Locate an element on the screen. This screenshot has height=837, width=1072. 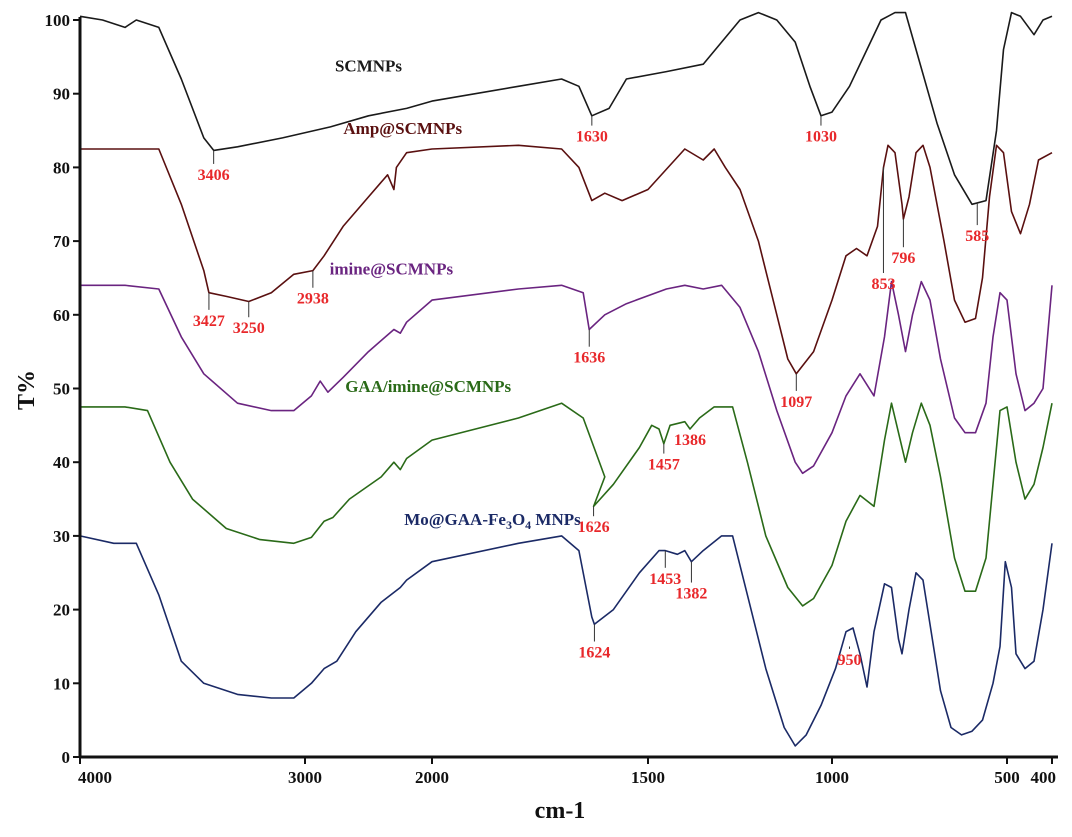
peak-label-1636: 1636 is located at coordinates (589, 358).